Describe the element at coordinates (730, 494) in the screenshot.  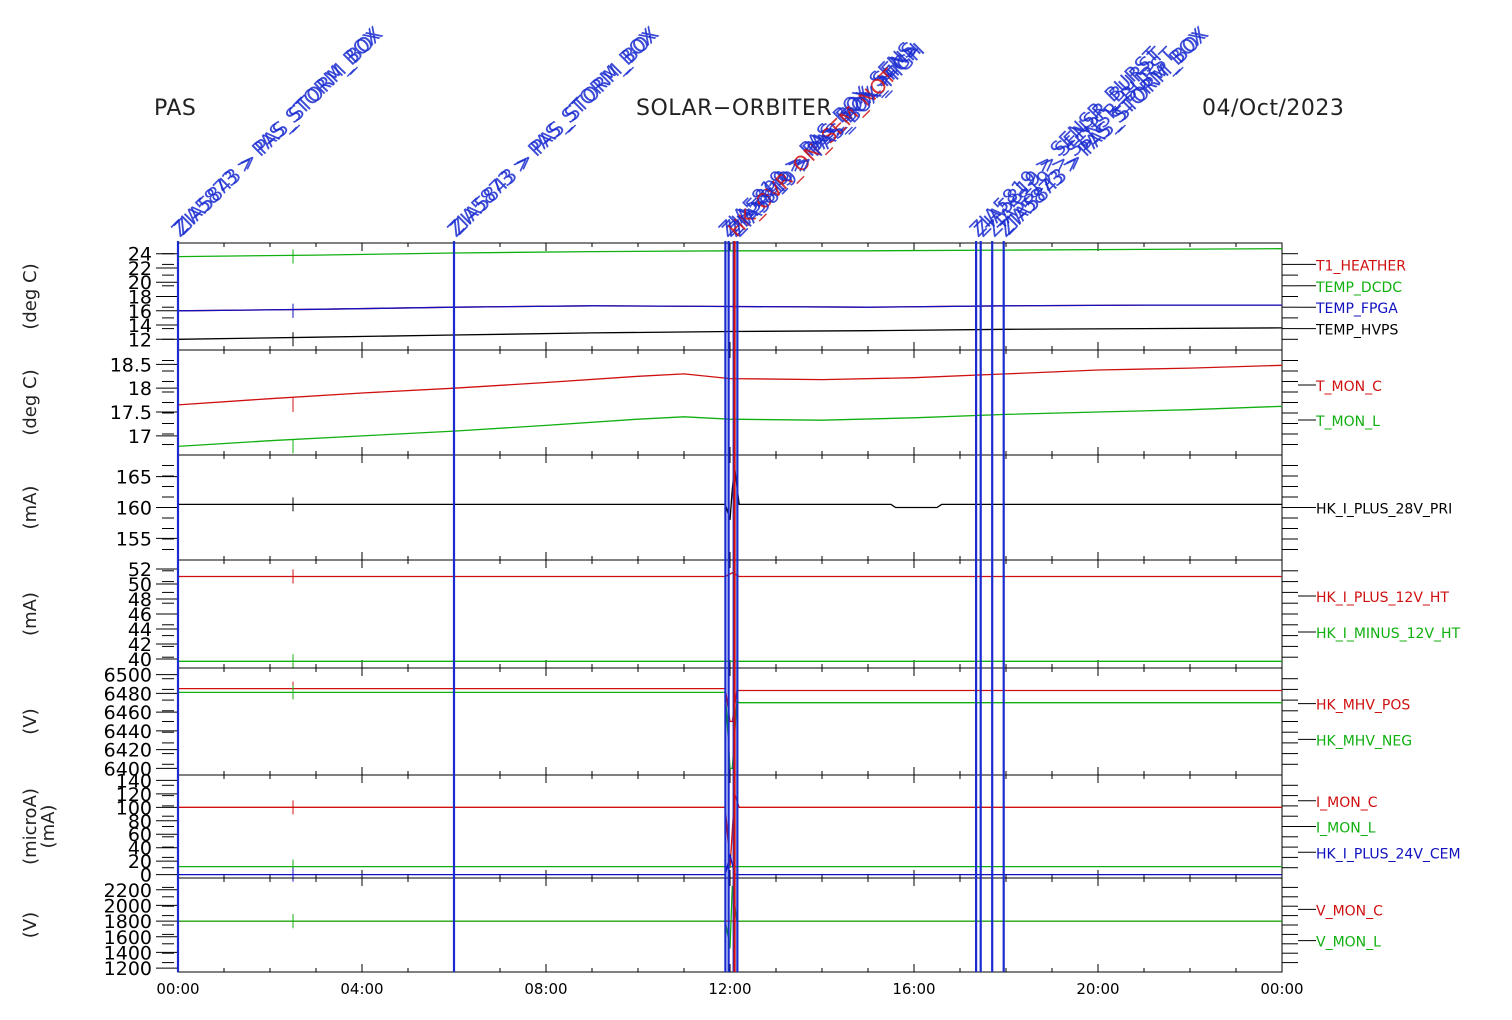
I see `series-HK_I_PLUS_28V_PRI` at that location.